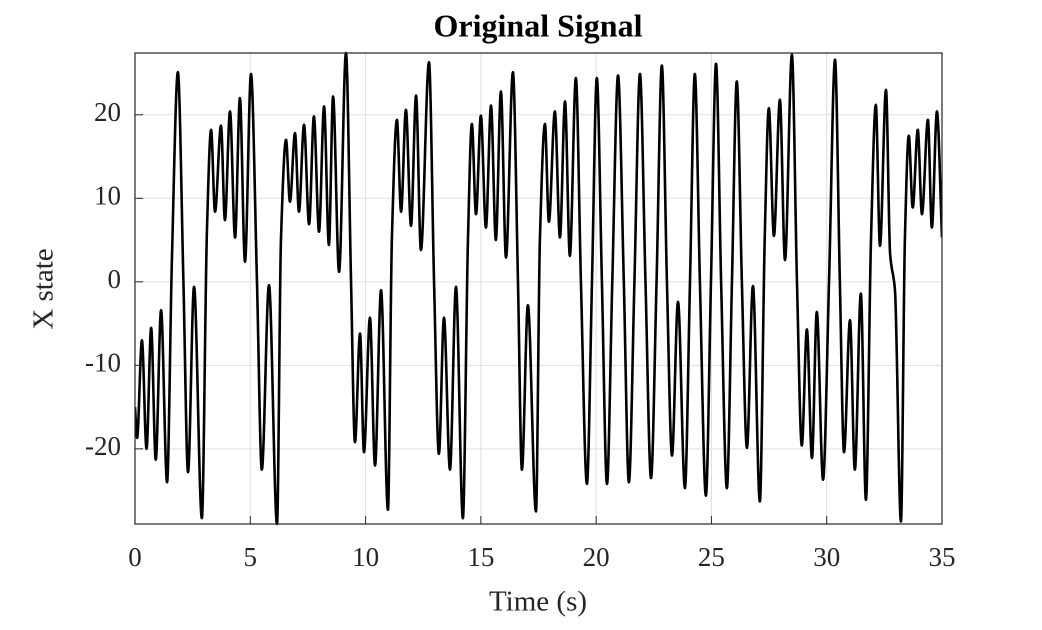 The width and height of the screenshot is (1042, 630). I want to click on x-tick-label: 5, so click(251, 557).